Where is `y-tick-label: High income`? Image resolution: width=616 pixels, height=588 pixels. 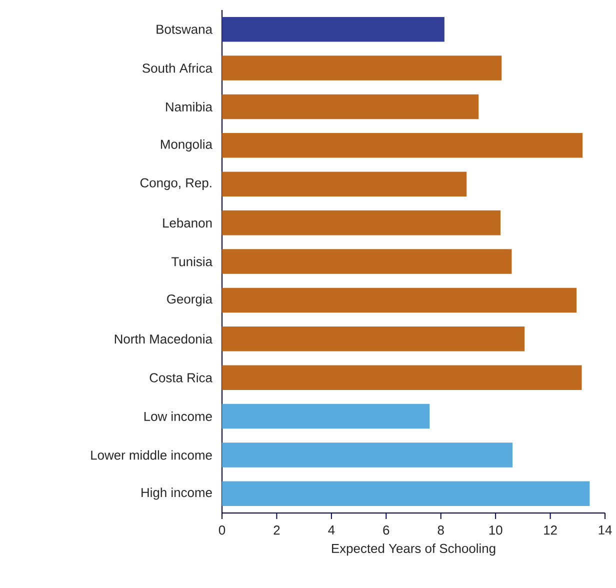 y-tick-label: High income is located at coordinates (177, 494).